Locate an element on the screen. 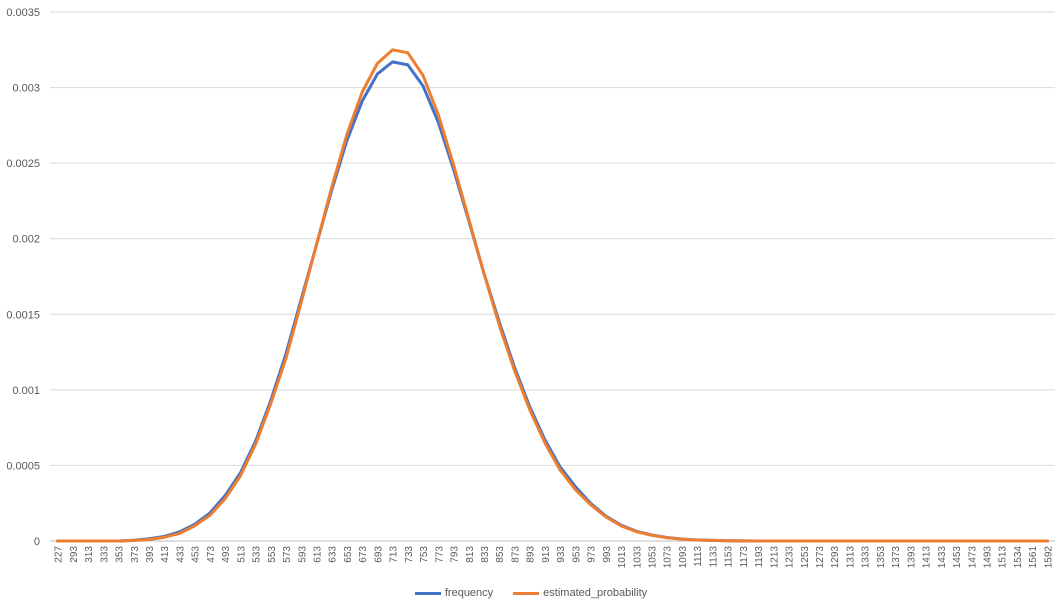 The width and height of the screenshot is (1062, 612). y-tick-label: 0 is located at coordinates (37, 542).